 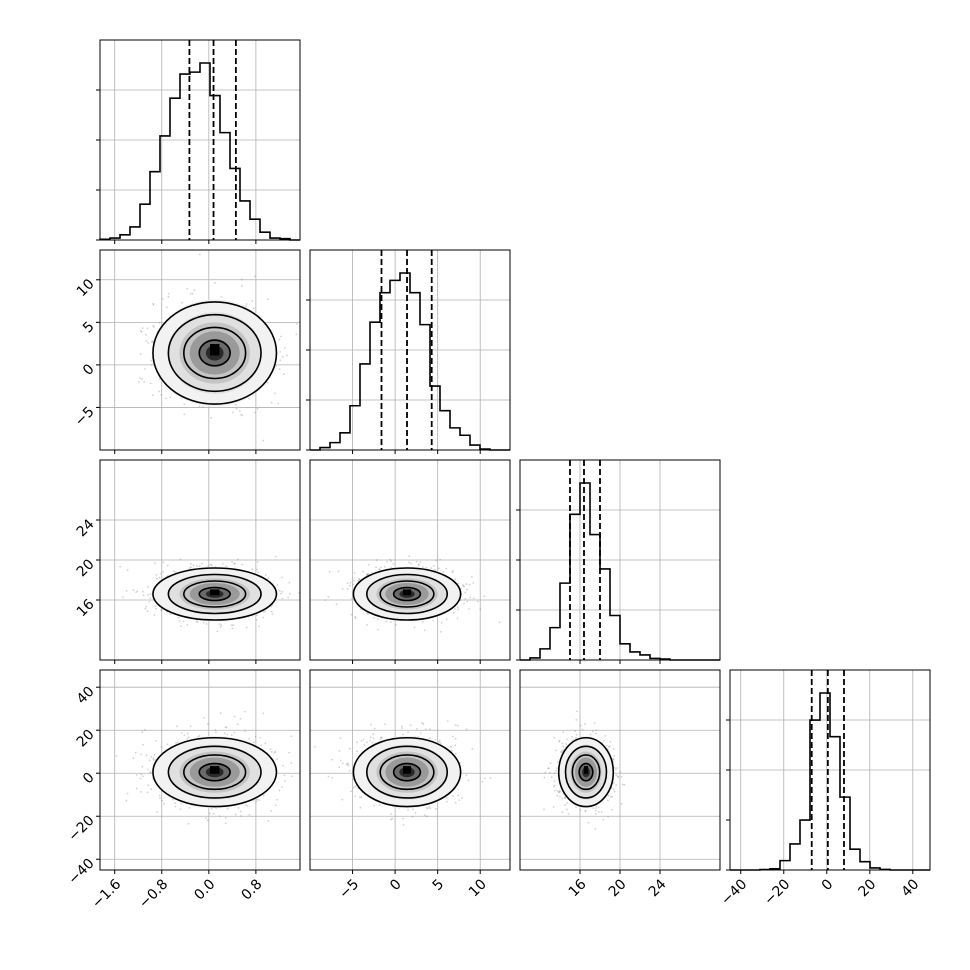 What do you see at coordinates (215, 349) in the screenshot?
I see `density-peak` at bounding box center [215, 349].